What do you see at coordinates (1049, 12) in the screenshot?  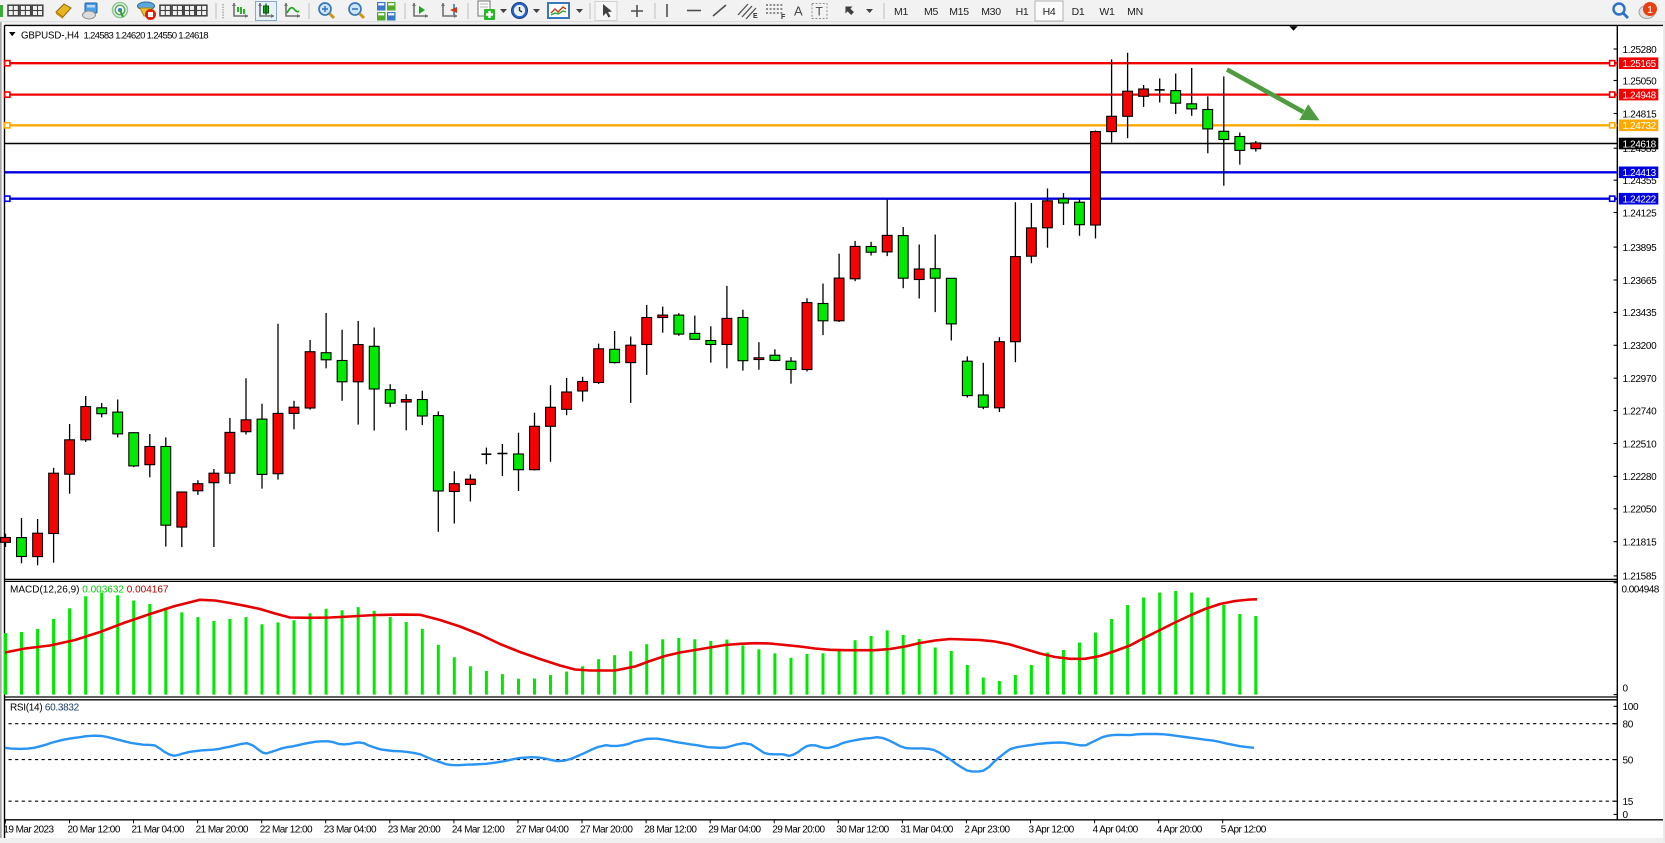 I see `svg-text: H4` at bounding box center [1049, 12].